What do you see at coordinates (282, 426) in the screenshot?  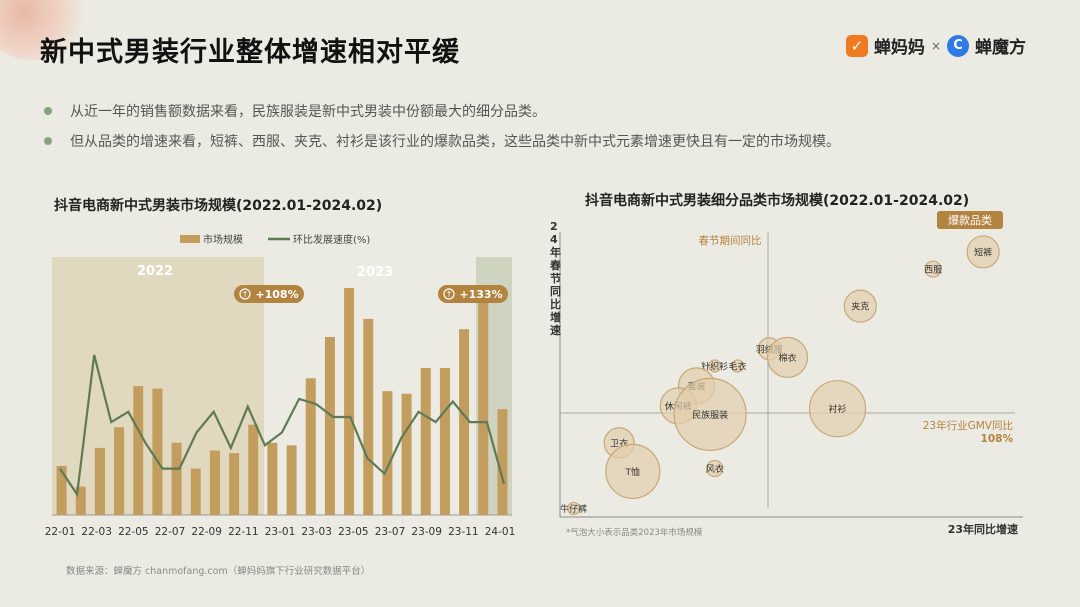 I see `line-growth-rate` at bounding box center [282, 426].